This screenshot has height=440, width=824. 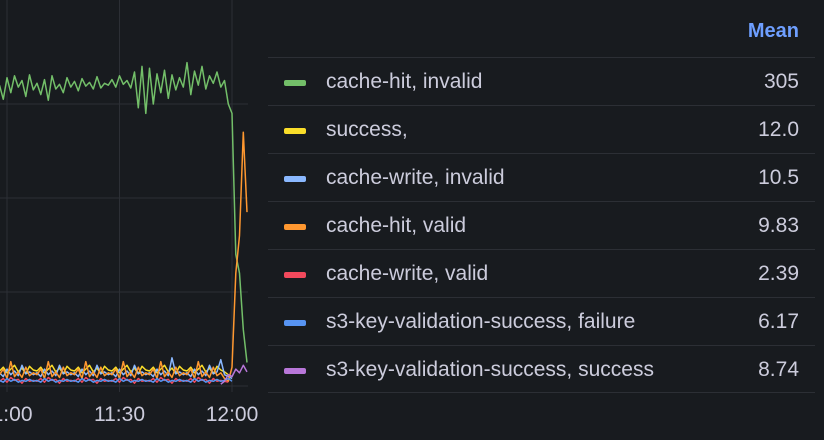 I want to click on x-axis: 11:00 11:30 12:00, so click(x=129, y=414).